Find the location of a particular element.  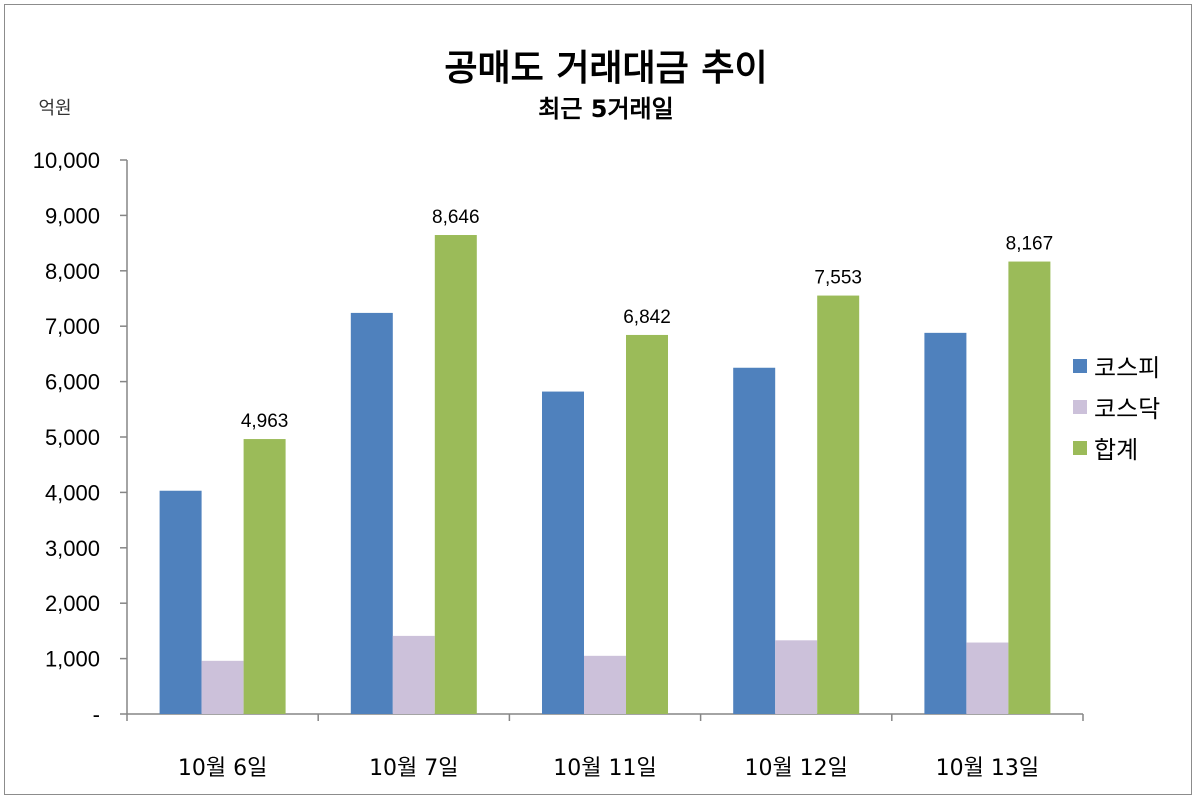

x-tick-label: 10월 12일 is located at coordinates (795, 768).